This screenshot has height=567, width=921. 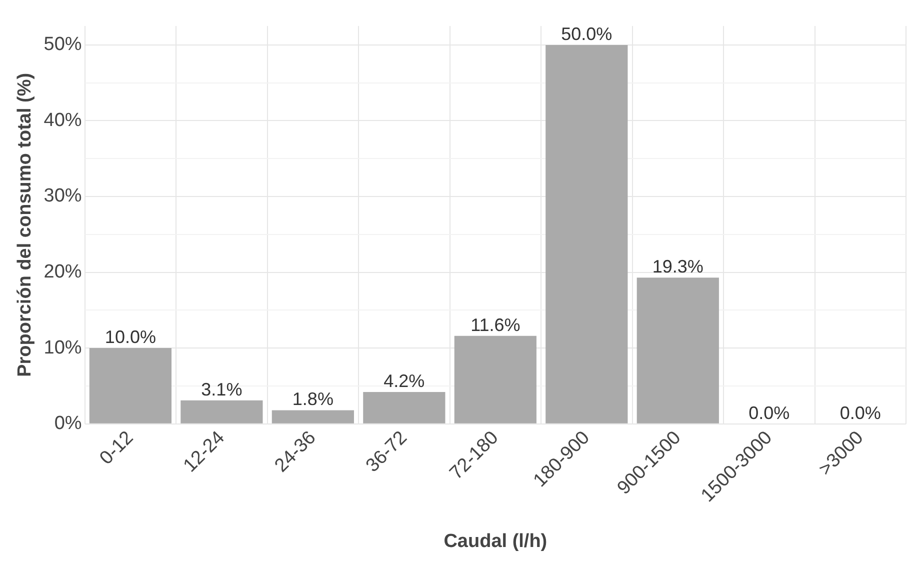 I want to click on y-tick-label: 20%, so click(x=63, y=272).